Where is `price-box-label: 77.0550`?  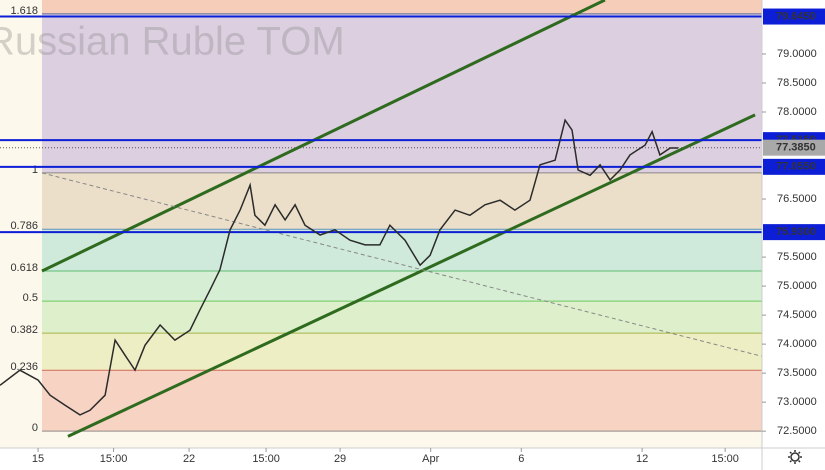 price-box-label: 77.0550 is located at coordinates (796, 167).